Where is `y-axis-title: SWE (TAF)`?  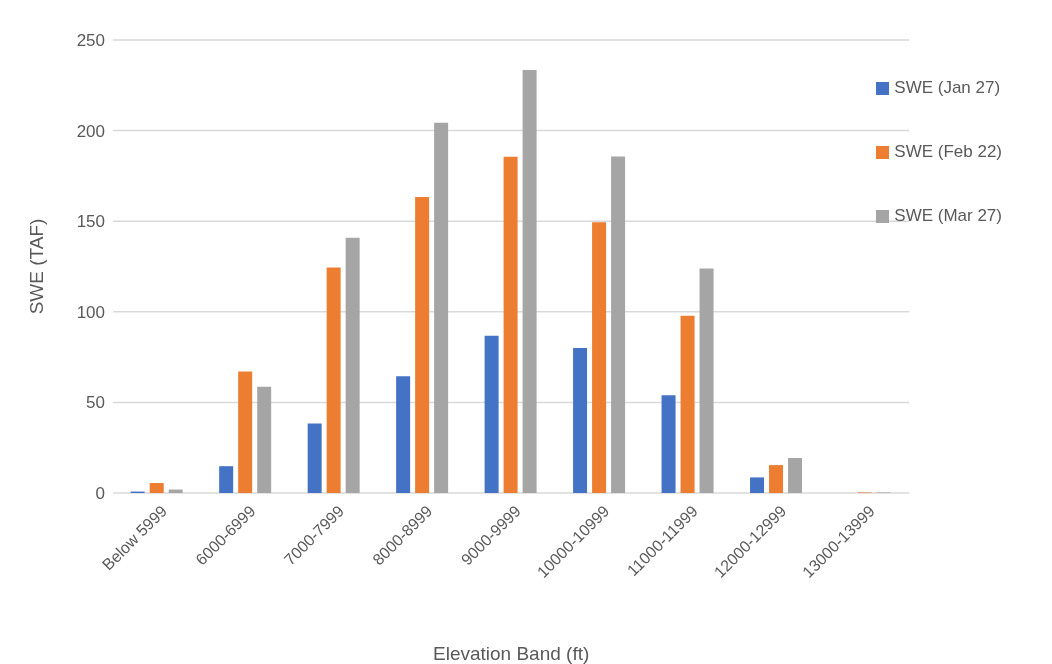
y-axis-title: SWE (TAF) is located at coordinates (36, 266).